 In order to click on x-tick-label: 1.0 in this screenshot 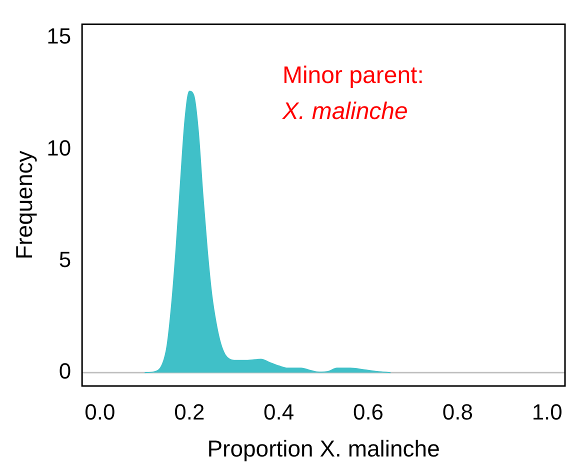, I will do `click(547, 411)`.